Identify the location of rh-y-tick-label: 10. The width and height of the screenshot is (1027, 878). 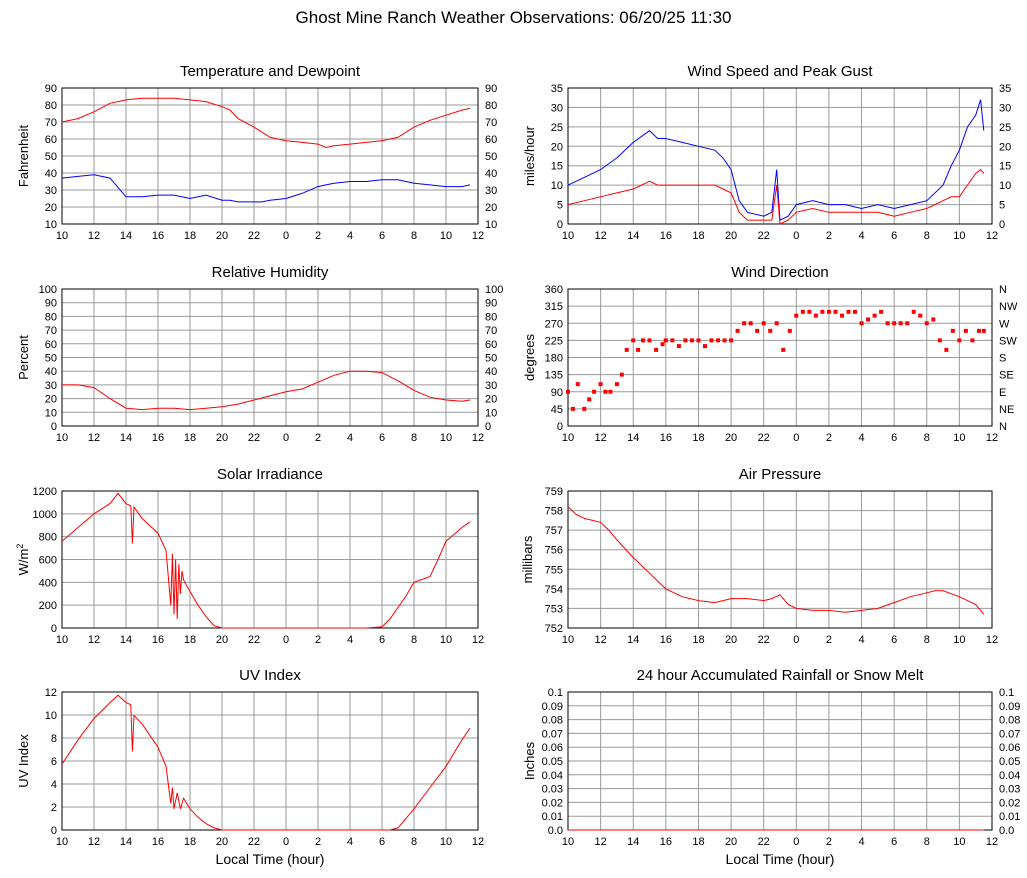
(51, 413).